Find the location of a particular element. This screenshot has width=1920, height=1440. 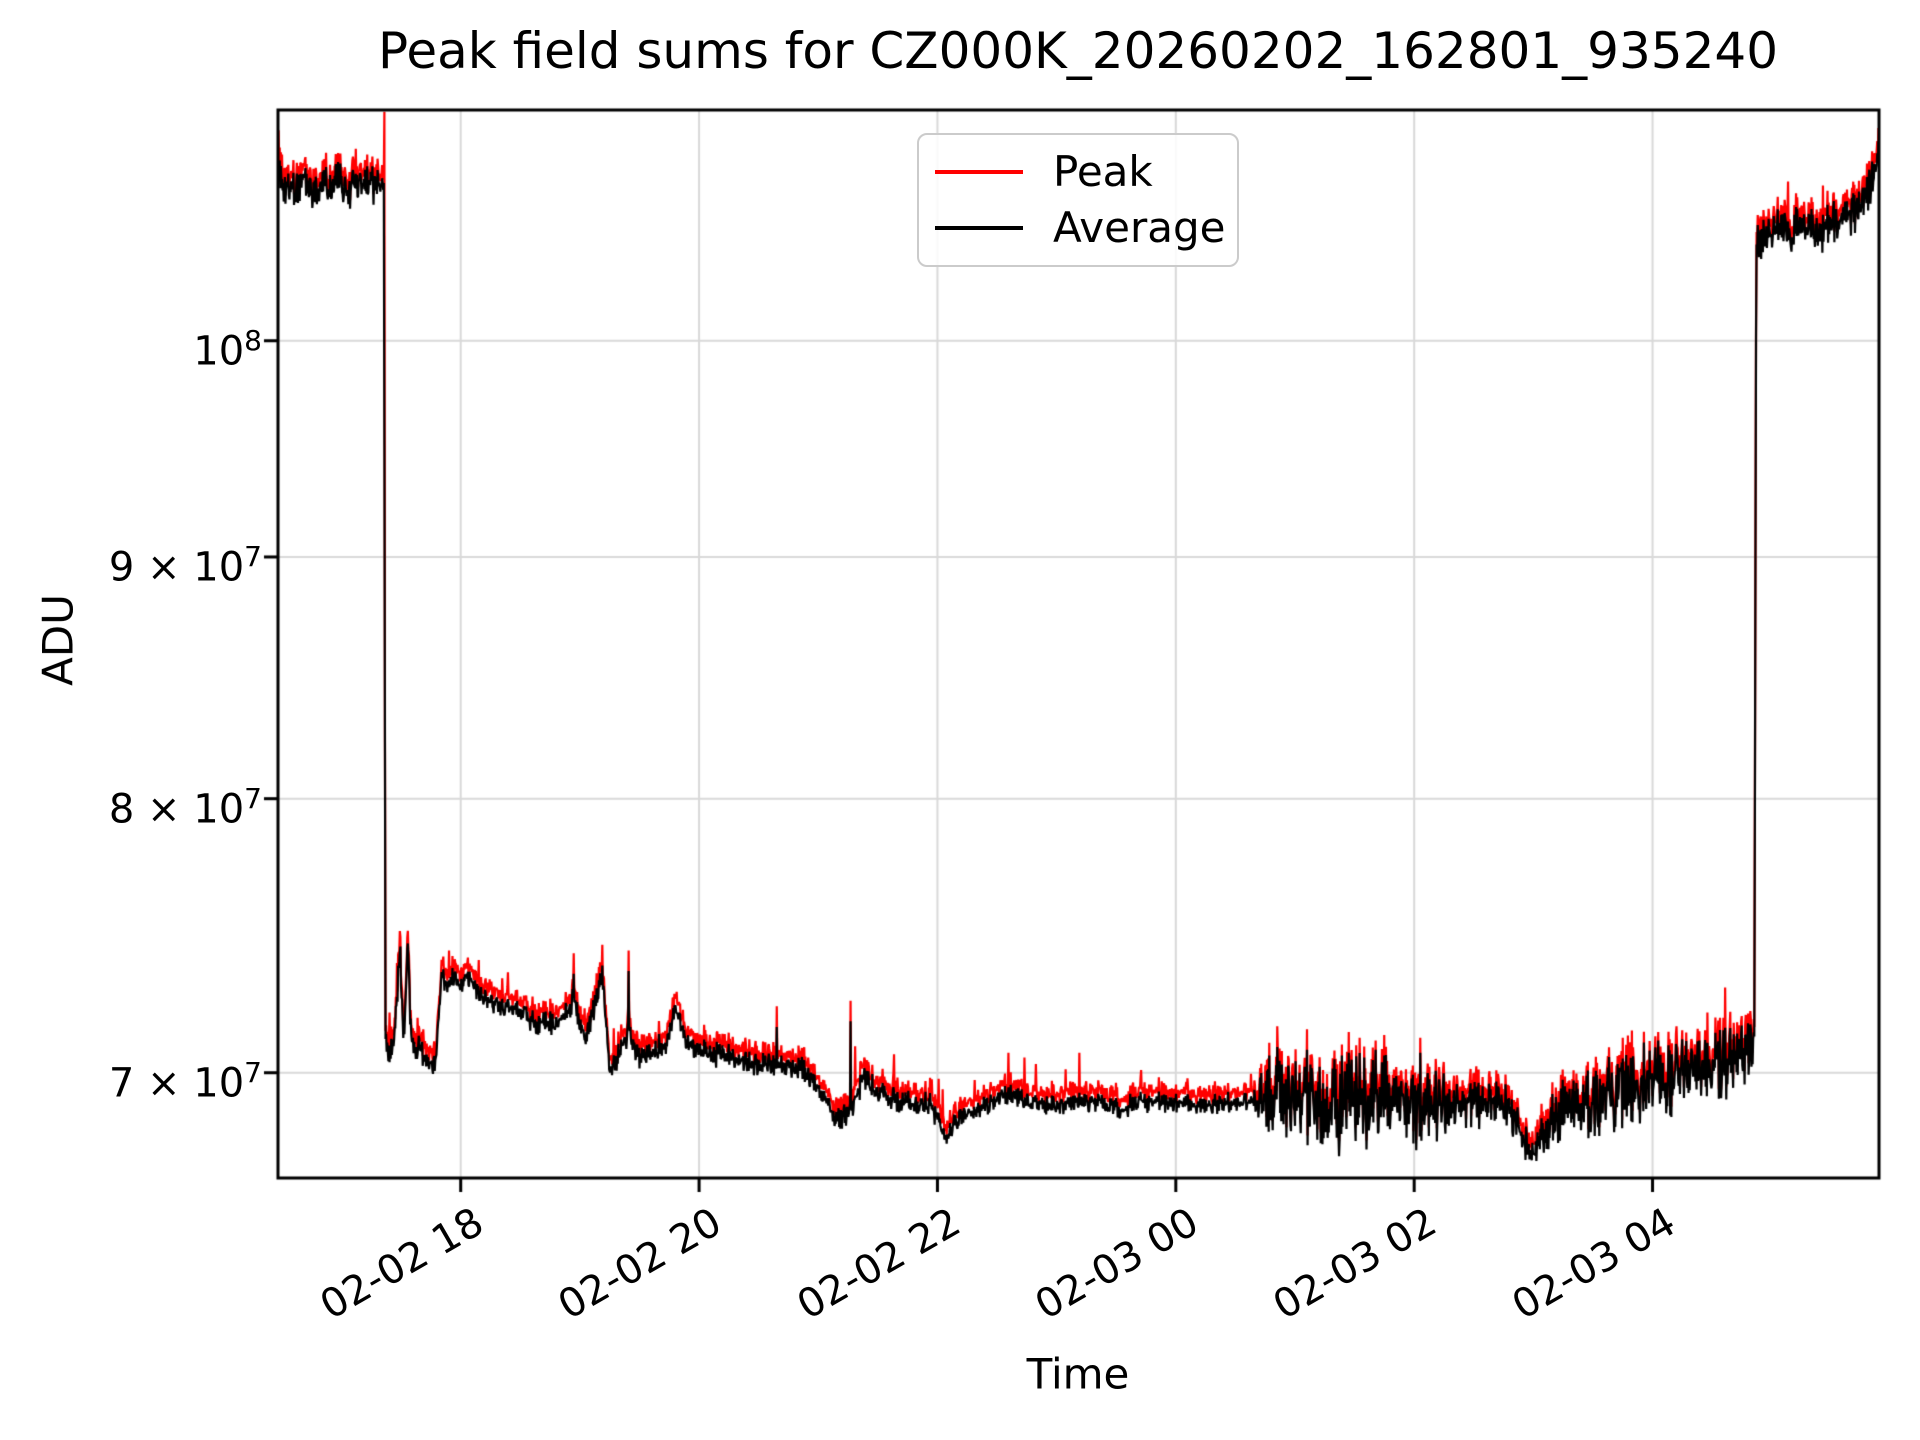

legend-item-peak: Peak is located at coordinates (1076, 172).